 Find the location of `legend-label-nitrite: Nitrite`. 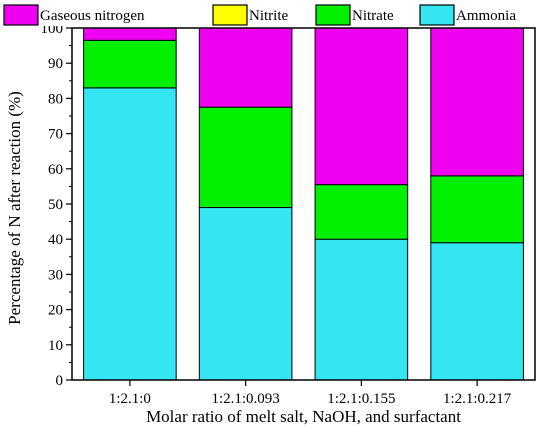

legend-label-nitrite: Nitrite is located at coordinates (268, 16).